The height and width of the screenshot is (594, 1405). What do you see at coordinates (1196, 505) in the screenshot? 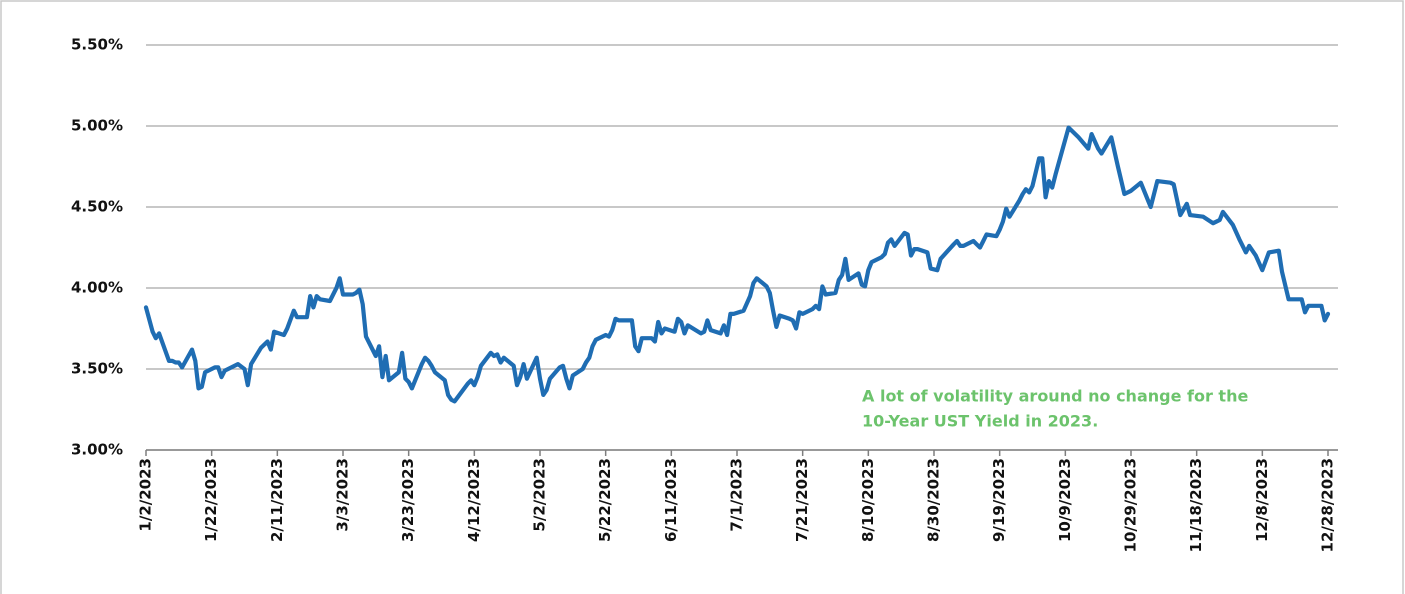
I see `x-tick-label: 11/18/2023` at bounding box center [1196, 505].